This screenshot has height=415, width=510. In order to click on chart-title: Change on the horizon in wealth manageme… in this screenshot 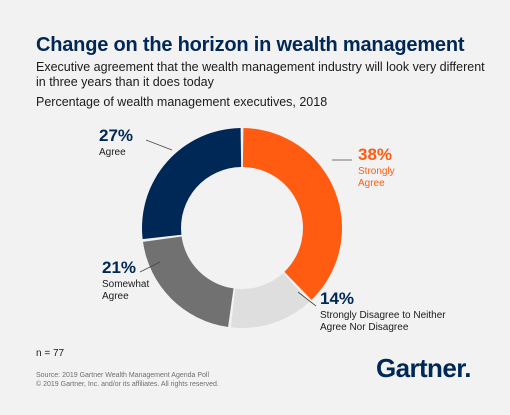, I will do `click(250, 45)`.